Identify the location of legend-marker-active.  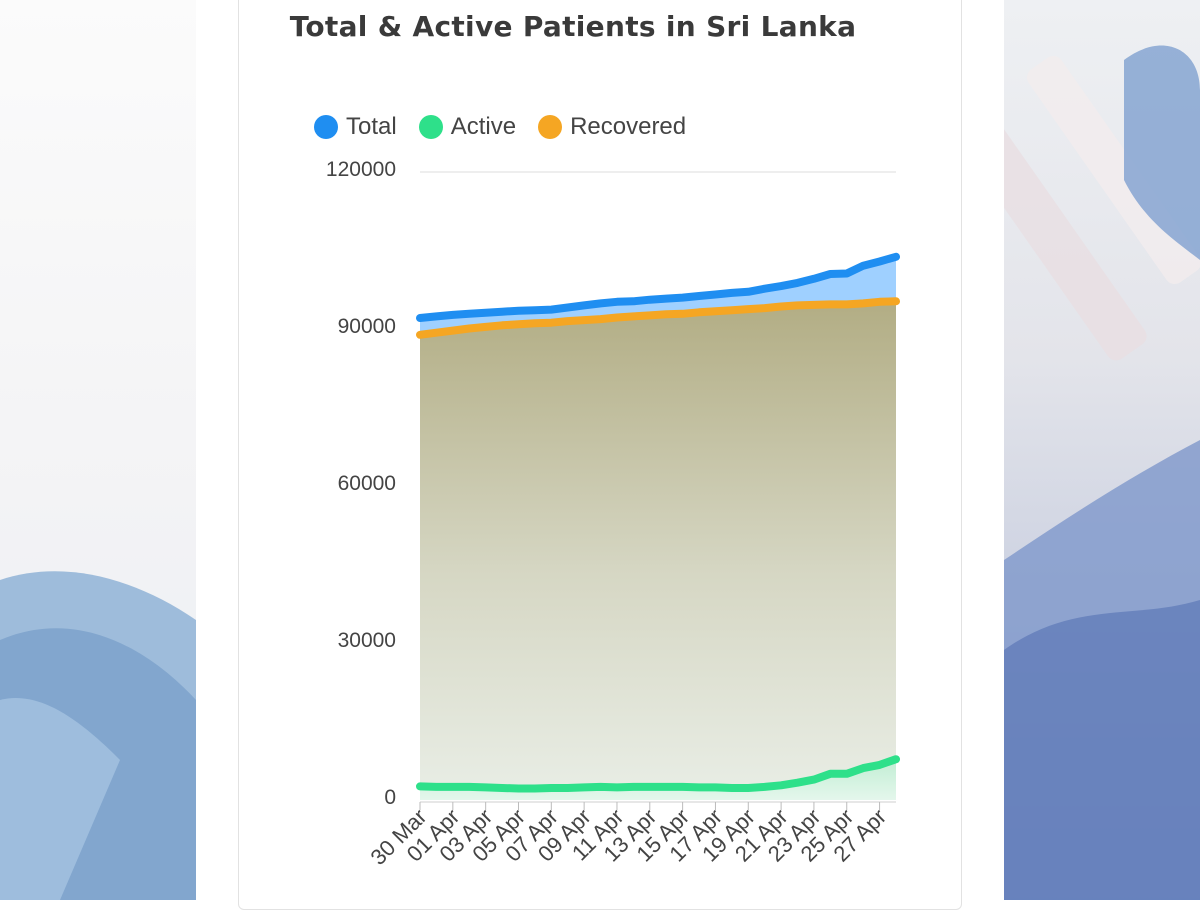
(430, 127).